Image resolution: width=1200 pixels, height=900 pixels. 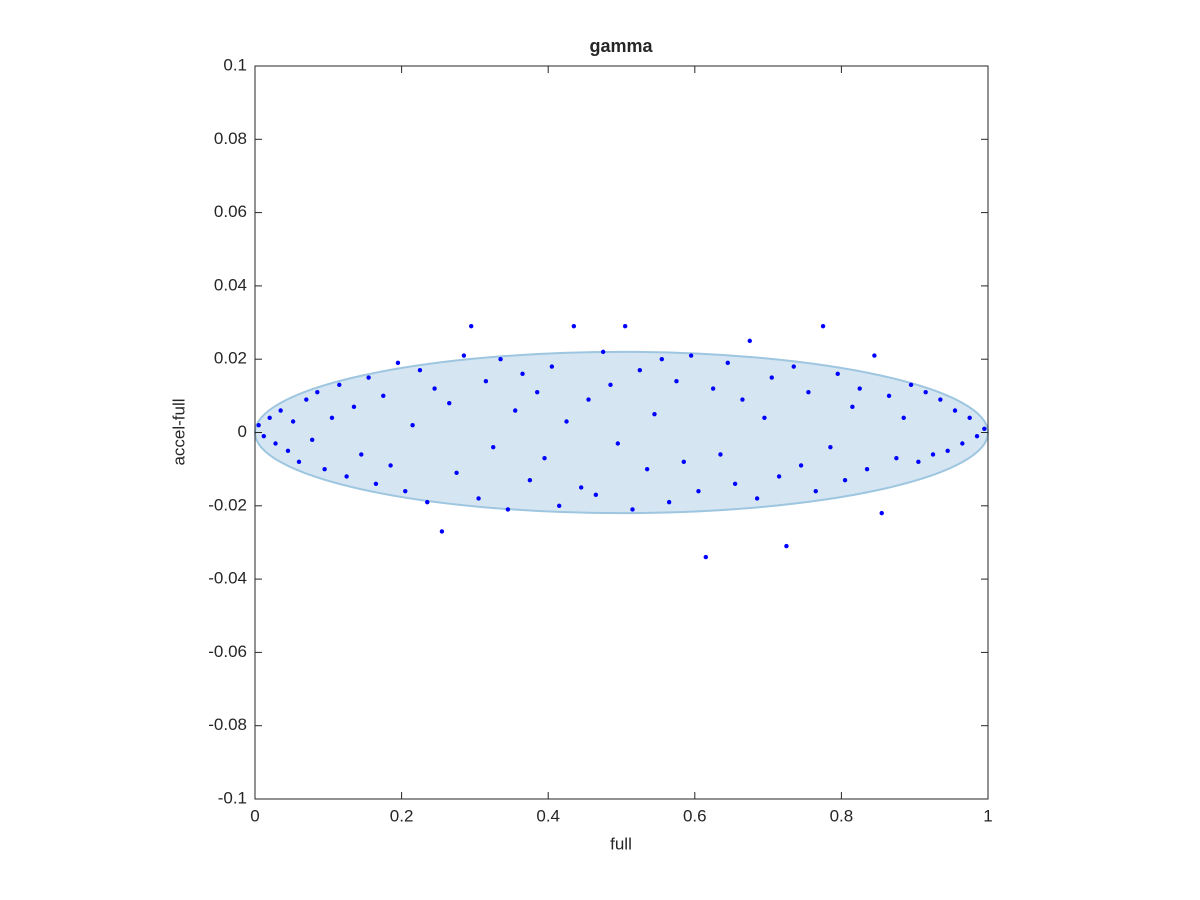 I want to click on y-tick-label: -0.1, so click(x=232, y=797).